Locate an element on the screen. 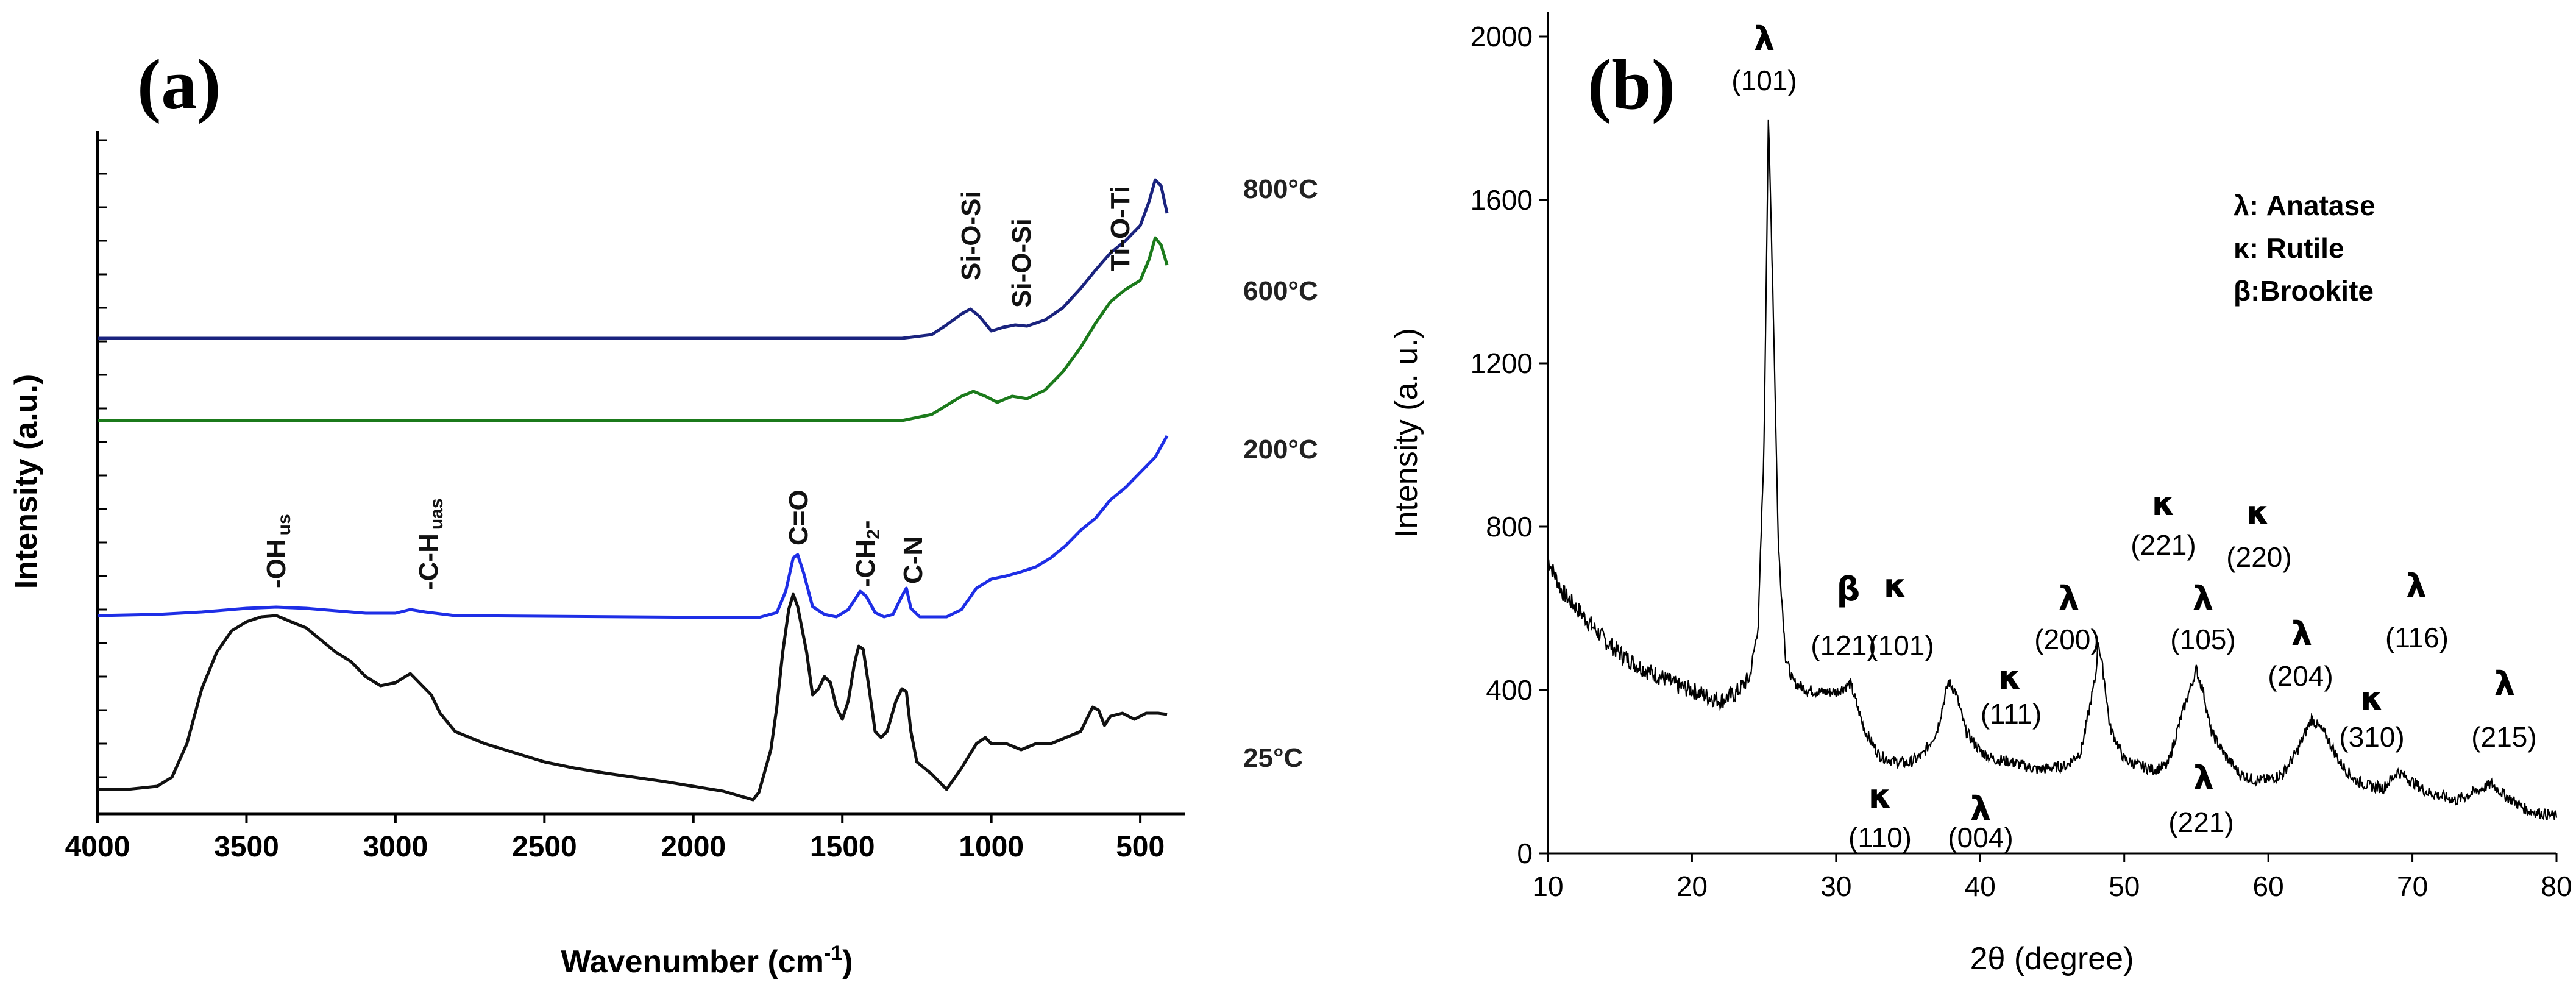 The width and height of the screenshot is (2576, 996). panel-a-y-ticks is located at coordinates (103, 458).